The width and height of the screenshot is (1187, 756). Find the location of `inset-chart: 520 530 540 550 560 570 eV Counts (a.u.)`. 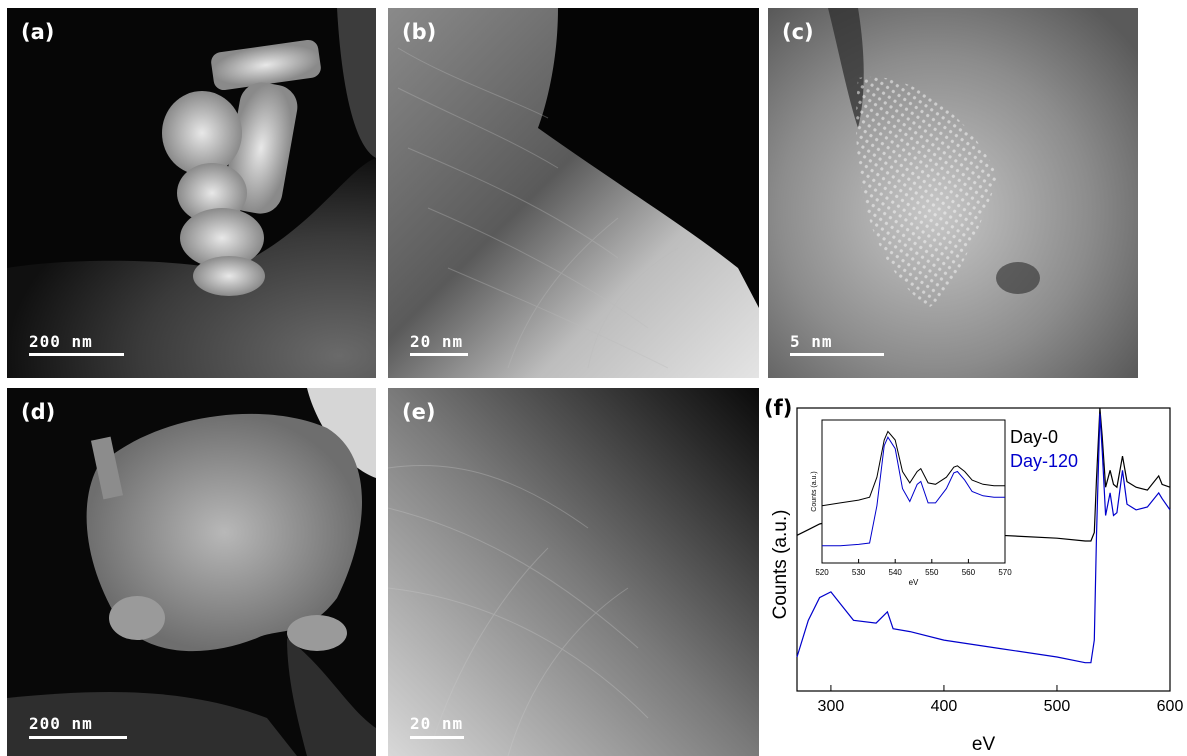

inset-chart: 520 530 540 550 560 570 eV Counts (a.u.) is located at coordinates (911, 503).